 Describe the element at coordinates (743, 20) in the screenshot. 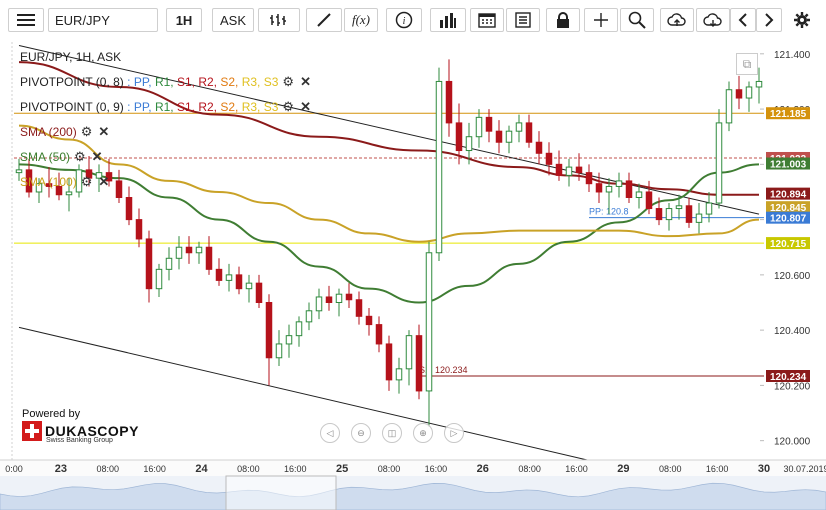

I see `scroll-back-button` at that location.